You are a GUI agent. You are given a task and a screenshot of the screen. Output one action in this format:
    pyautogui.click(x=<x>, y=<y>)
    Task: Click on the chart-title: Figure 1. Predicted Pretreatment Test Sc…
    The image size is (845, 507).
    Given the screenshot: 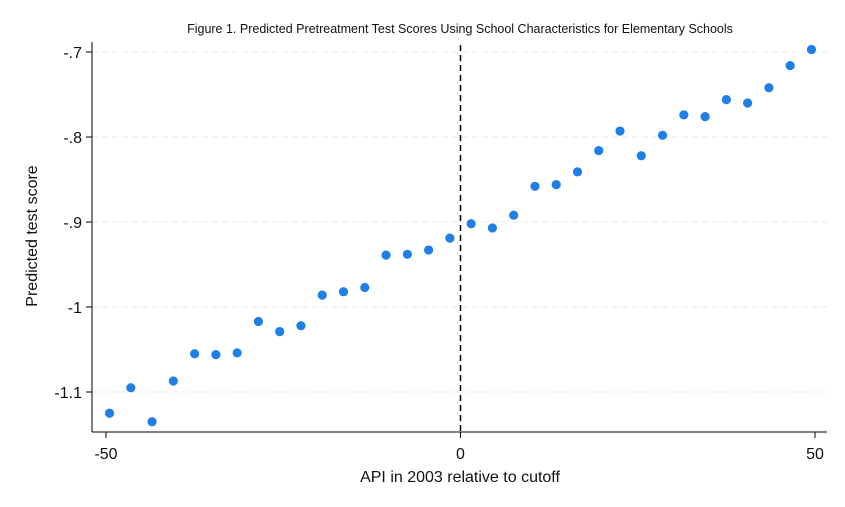 What is the action you would take?
    pyautogui.click(x=460, y=29)
    